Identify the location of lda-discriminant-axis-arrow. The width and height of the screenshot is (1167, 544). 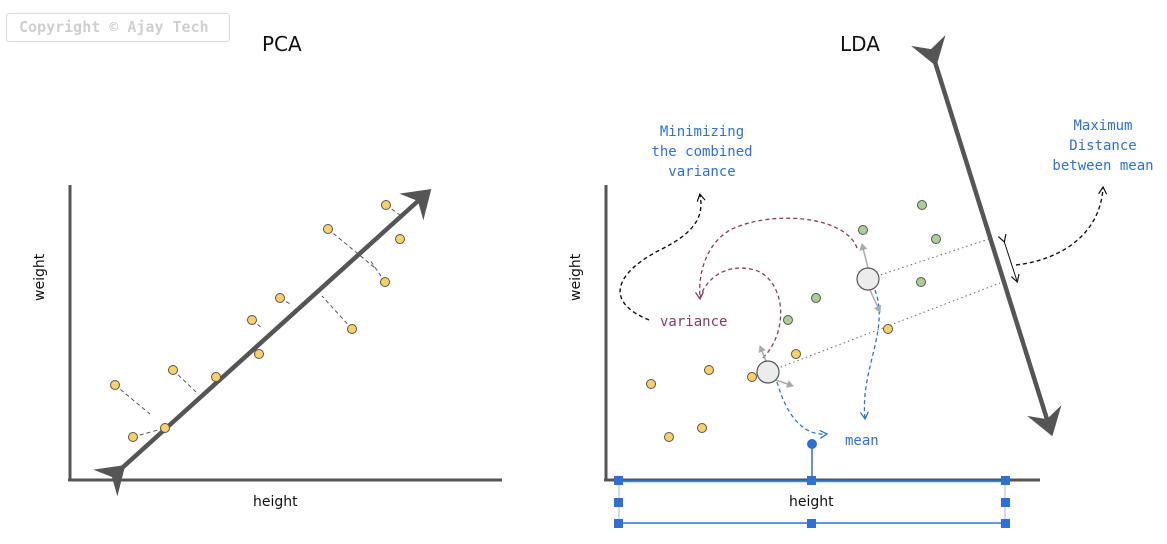
(986, 236).